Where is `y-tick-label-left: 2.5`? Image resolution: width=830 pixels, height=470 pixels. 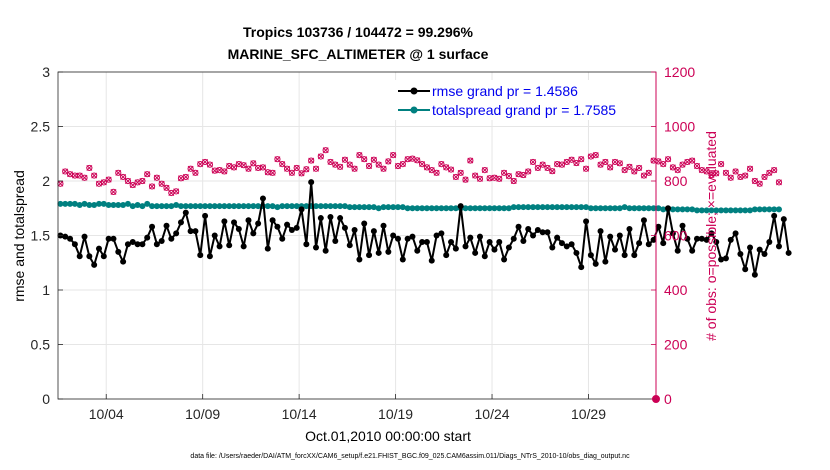
y-tick-label-left: 2.5 is located at coordinates (41, 127).